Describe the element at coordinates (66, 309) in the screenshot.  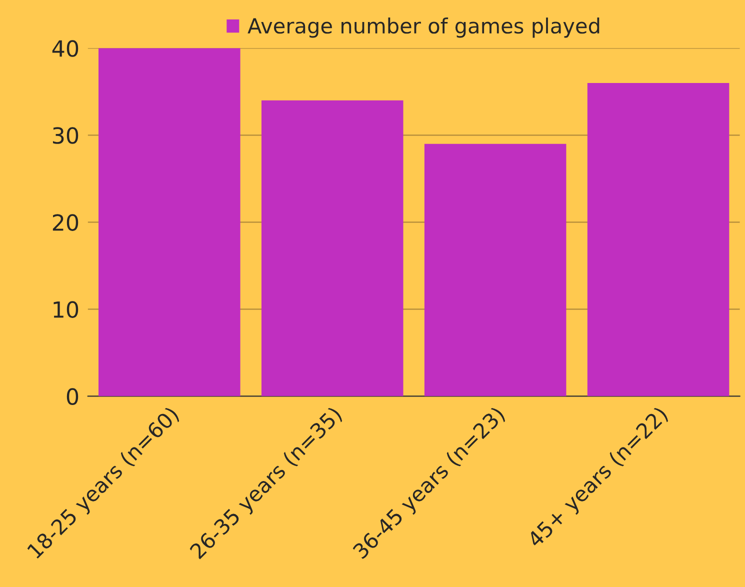
I see `y-tick-label: 10` at that location.